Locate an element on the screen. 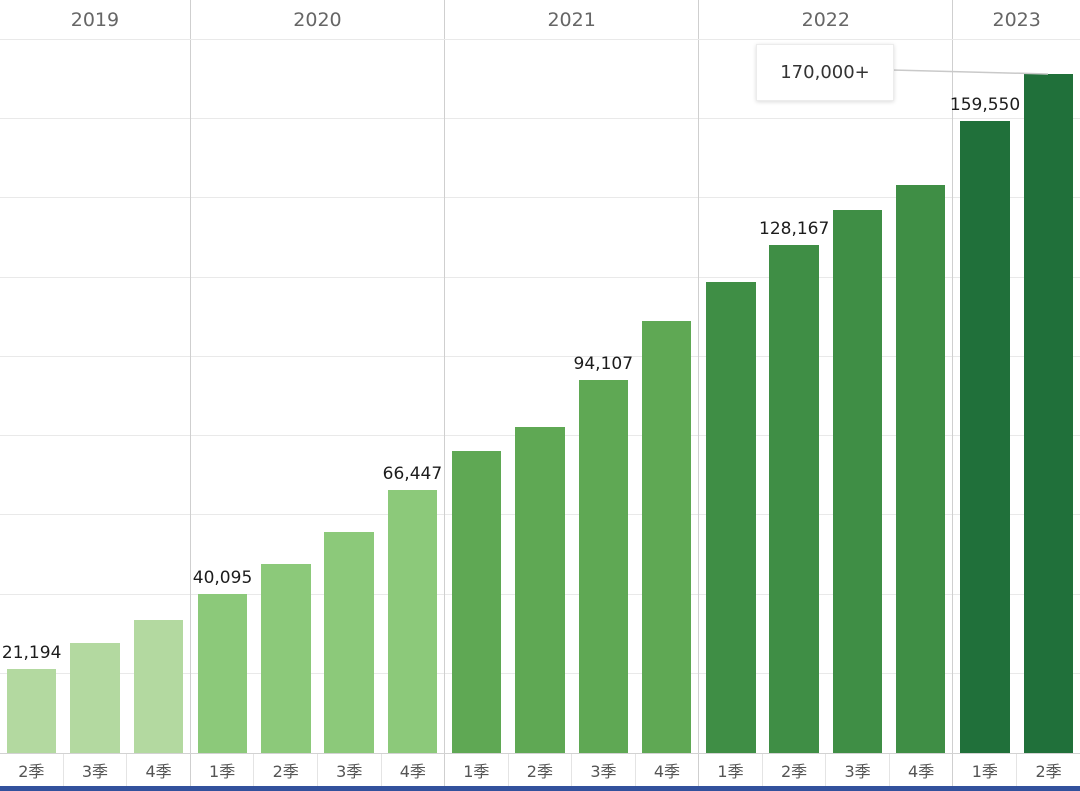  bar-2022-2季 is located at coordinates (794, 499).